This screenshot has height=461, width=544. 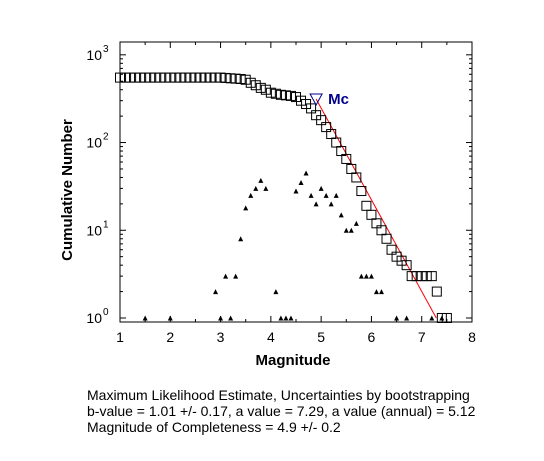 What do you see at coordinates (221, 337) in the screenshot?
I see `x-tick-label: 3` at bounding box center [221, 337].